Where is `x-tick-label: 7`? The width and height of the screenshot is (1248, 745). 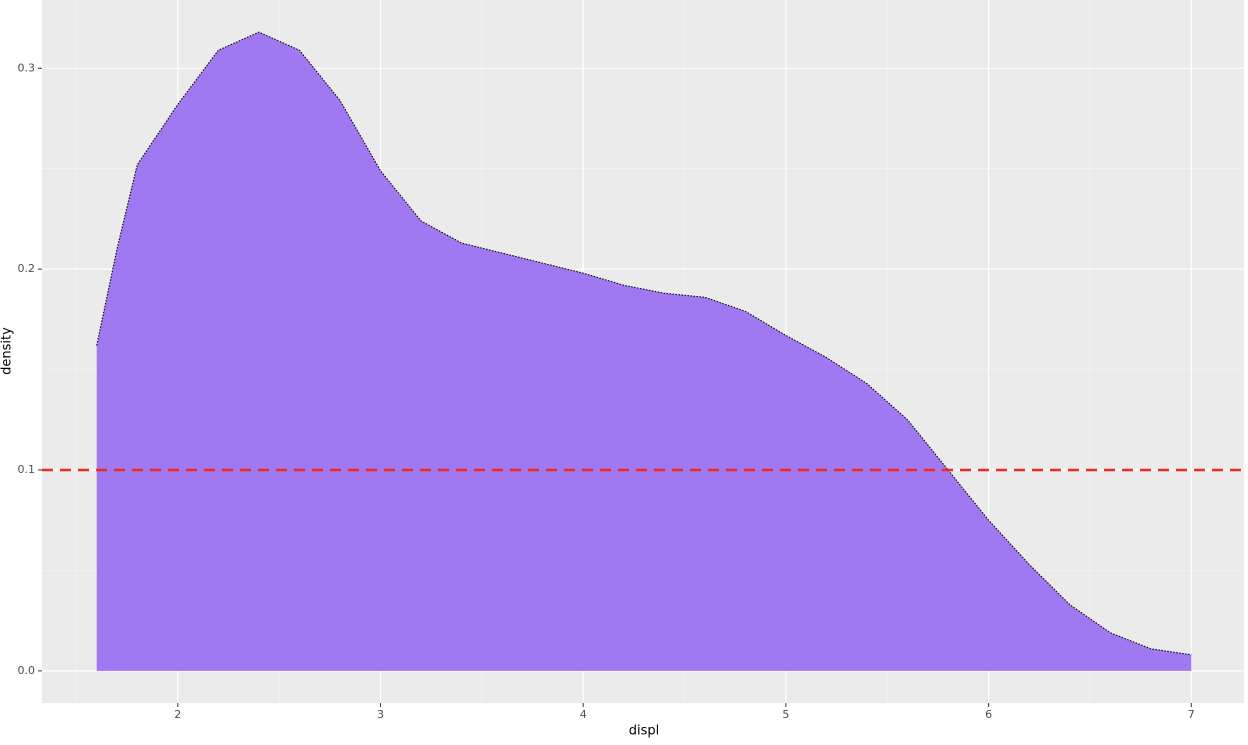 x-tick-label: 7 is located at coordinates (1191, 714).